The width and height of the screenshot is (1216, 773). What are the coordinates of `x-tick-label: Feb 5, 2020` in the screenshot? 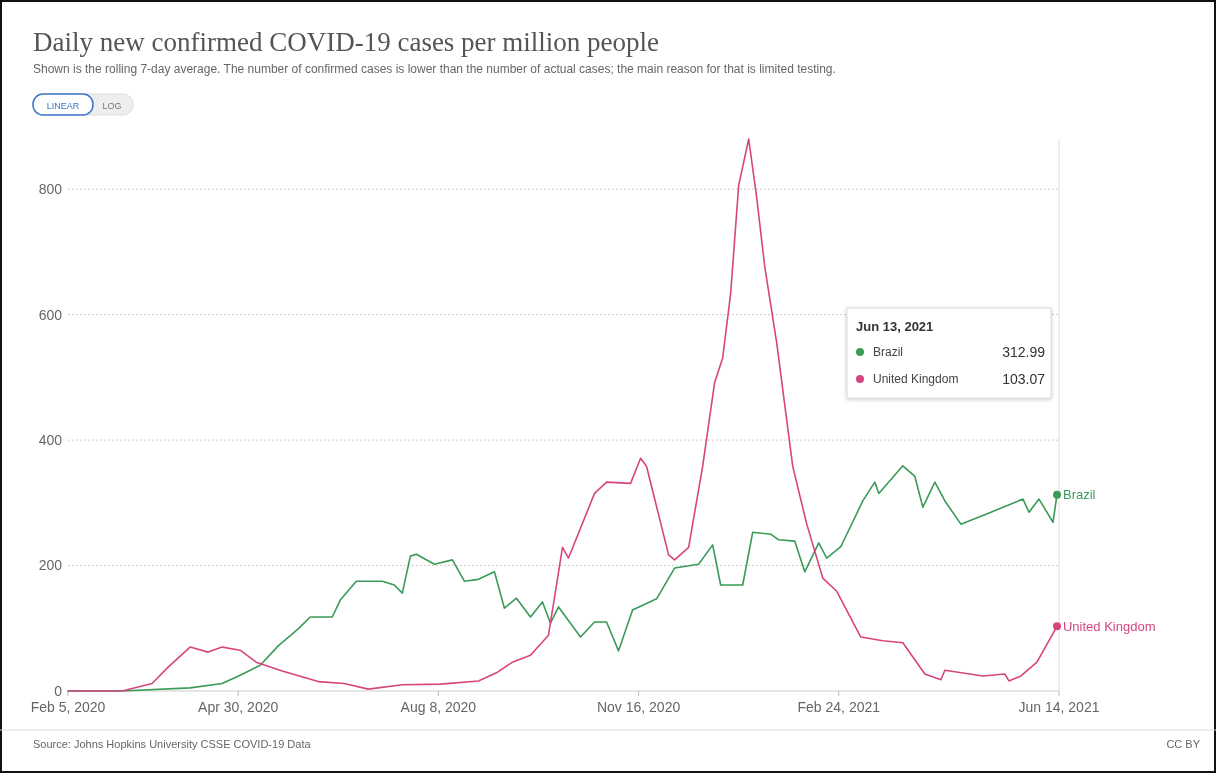 It's located at (68, 707).